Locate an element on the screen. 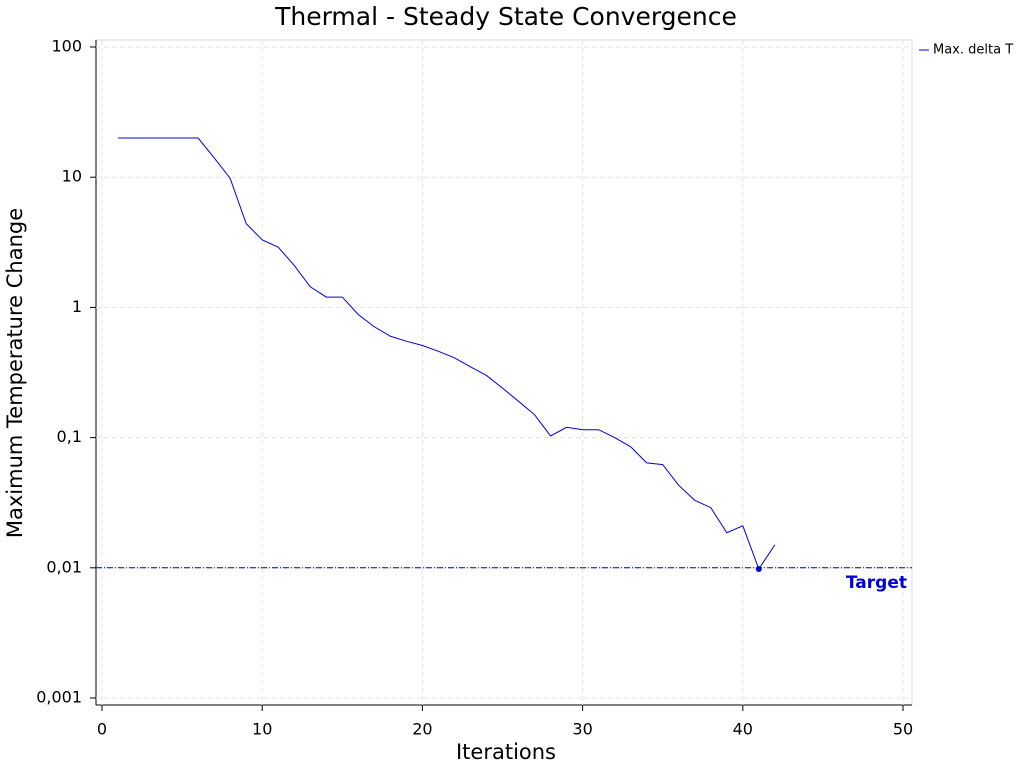  y-tick-label: 0,01 is located at coordinates (64, 566).